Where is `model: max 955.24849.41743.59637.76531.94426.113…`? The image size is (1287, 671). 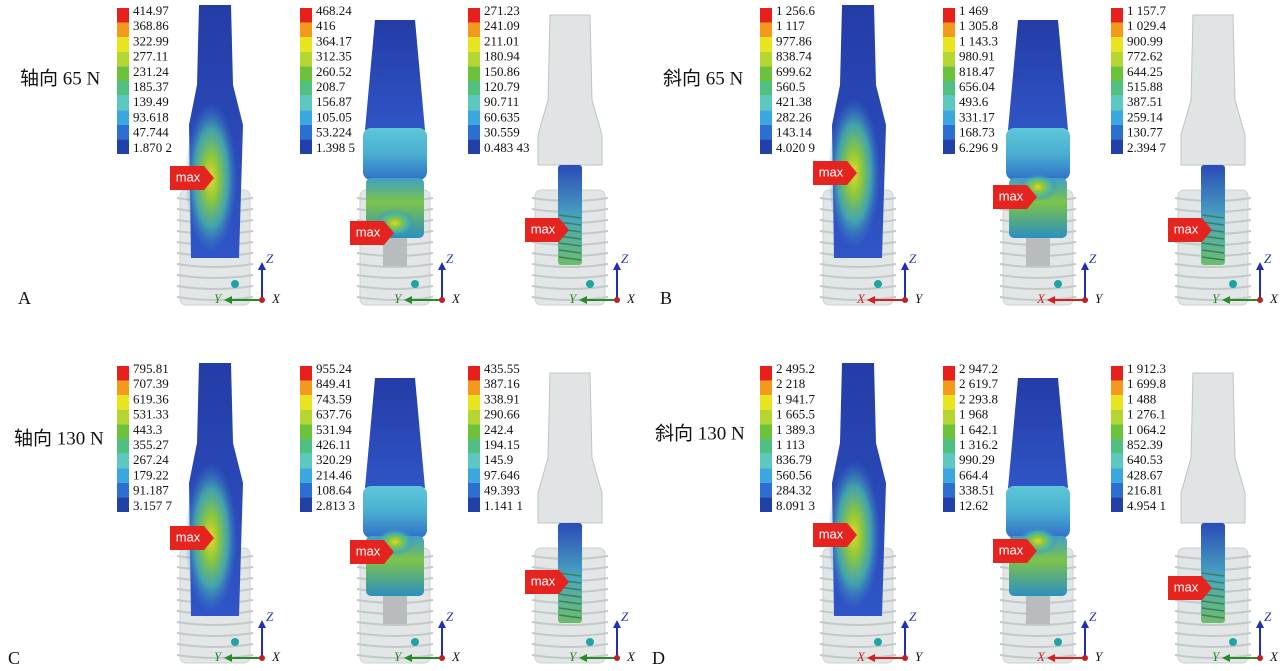
model: max 955.24849.41743.59637.76531.94426.113… is located at coordinates (380, 512).